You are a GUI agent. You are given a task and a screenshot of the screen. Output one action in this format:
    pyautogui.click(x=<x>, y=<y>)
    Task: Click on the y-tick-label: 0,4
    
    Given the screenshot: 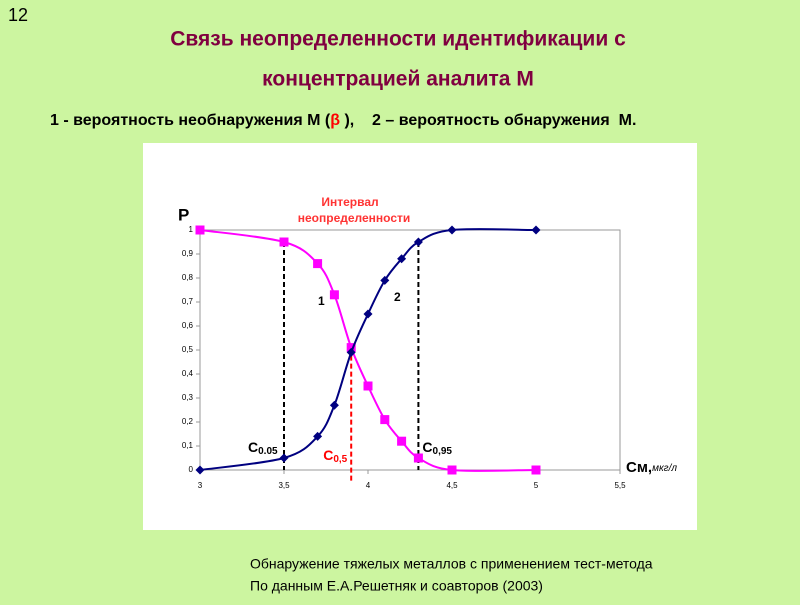 What is the action you would take?
    pyautogui.click(x=188, y=373)
    